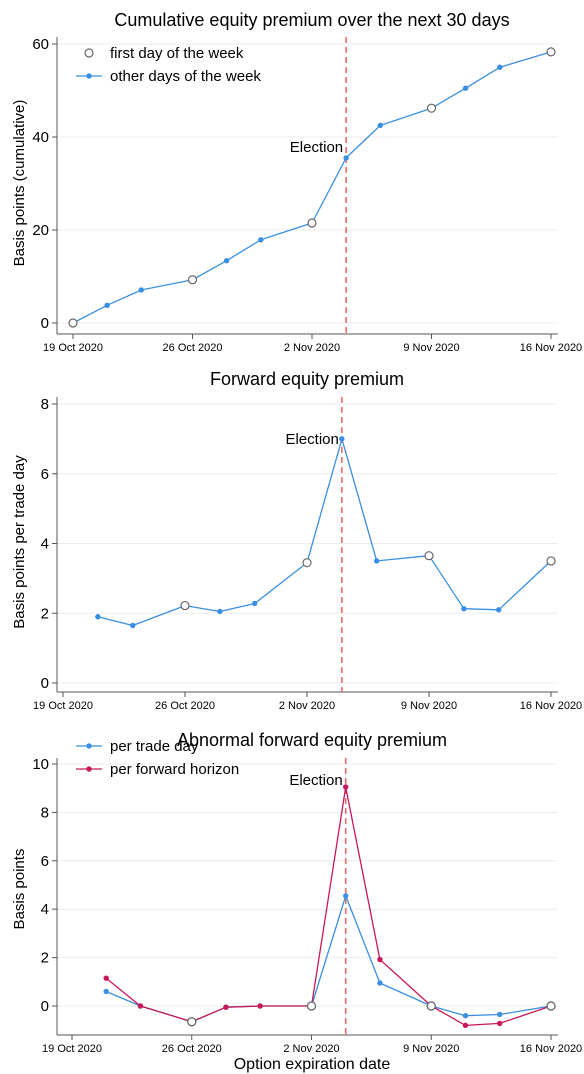 This screenshot has width=584, height=1074. I want to click on y-tick-label: 60, so click(40, 44).